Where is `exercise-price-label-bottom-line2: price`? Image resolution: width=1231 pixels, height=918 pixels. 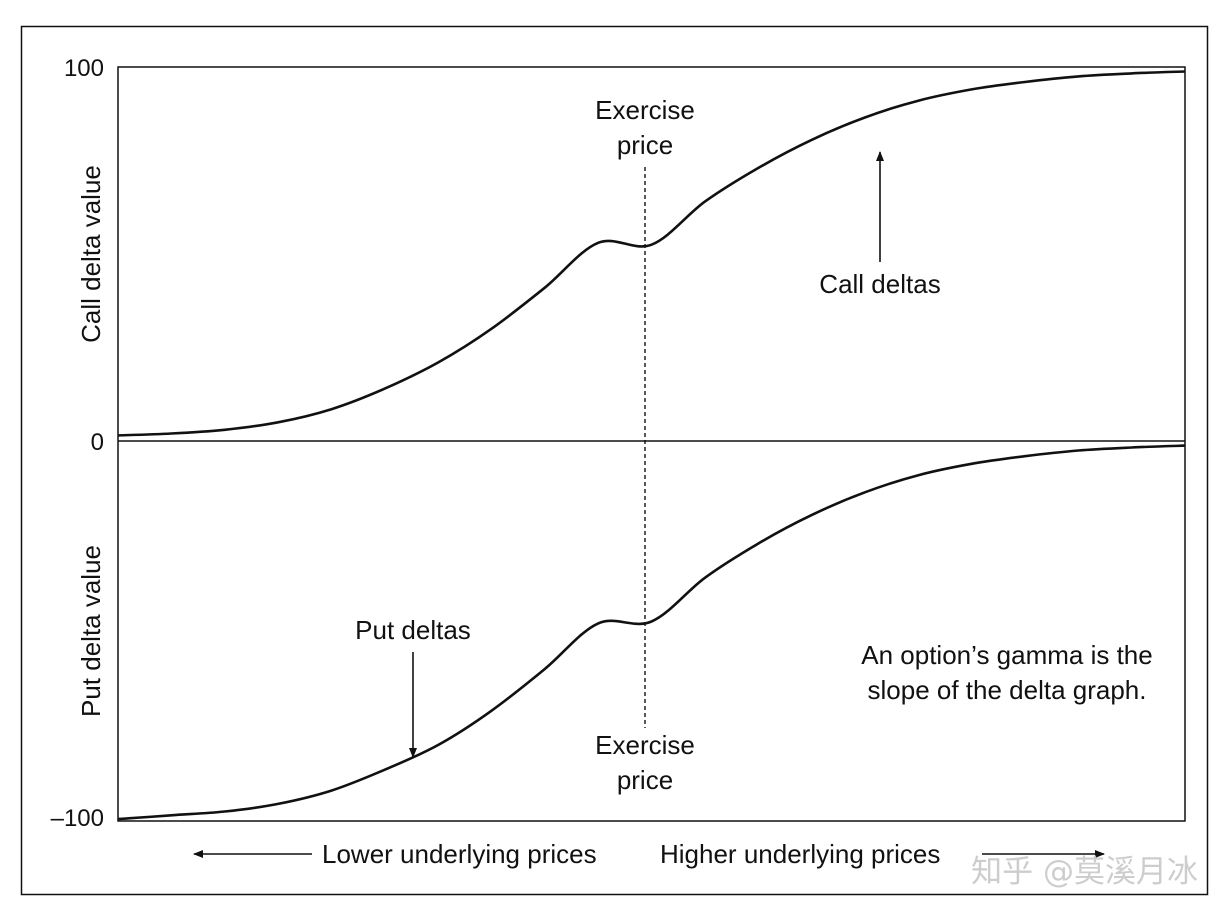
exercise-price-label-bottom-line2: price is located at coordinates (645, 780).